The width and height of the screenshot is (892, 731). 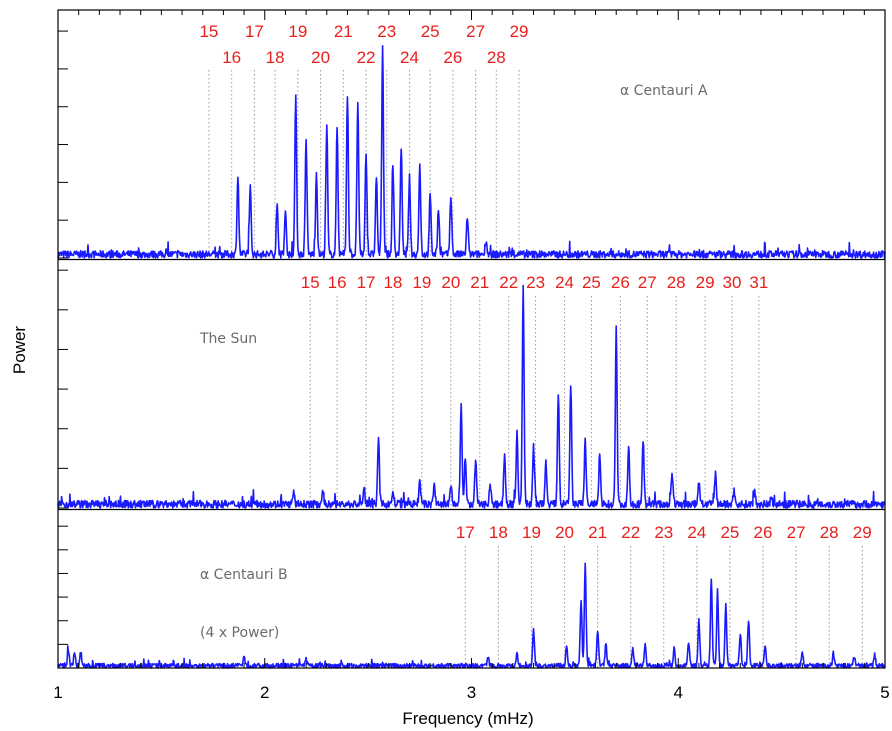 What do you see at coordinates (471, 692) in the screenshot?
I see `x-tick-label: 3` at bounding box center [471, 692].